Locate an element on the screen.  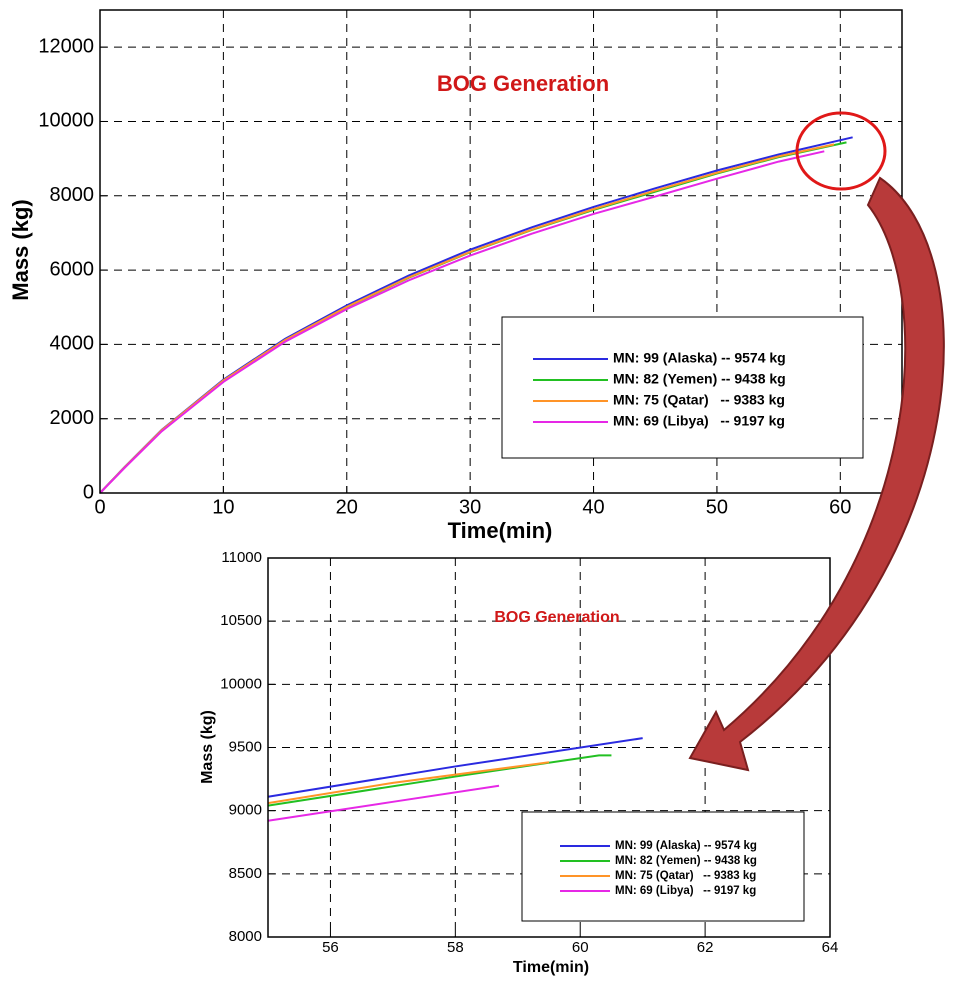
x-tick-label: 20 is located at coordinates (347, 507).